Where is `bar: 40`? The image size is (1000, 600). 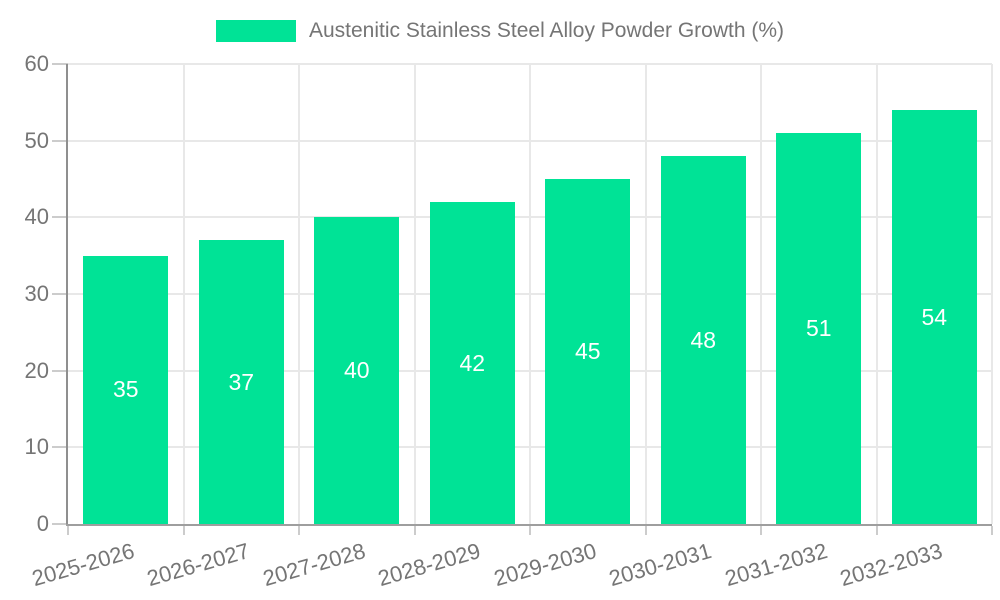
bar: 40 is located at coordinates (357, 370).